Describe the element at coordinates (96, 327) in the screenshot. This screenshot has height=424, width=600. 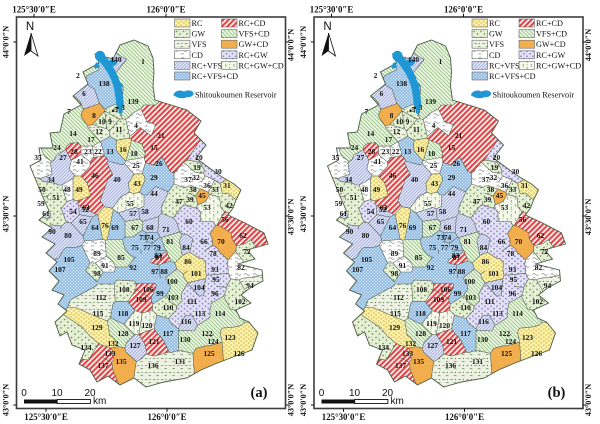
I see `svg-text: 129` at that location.